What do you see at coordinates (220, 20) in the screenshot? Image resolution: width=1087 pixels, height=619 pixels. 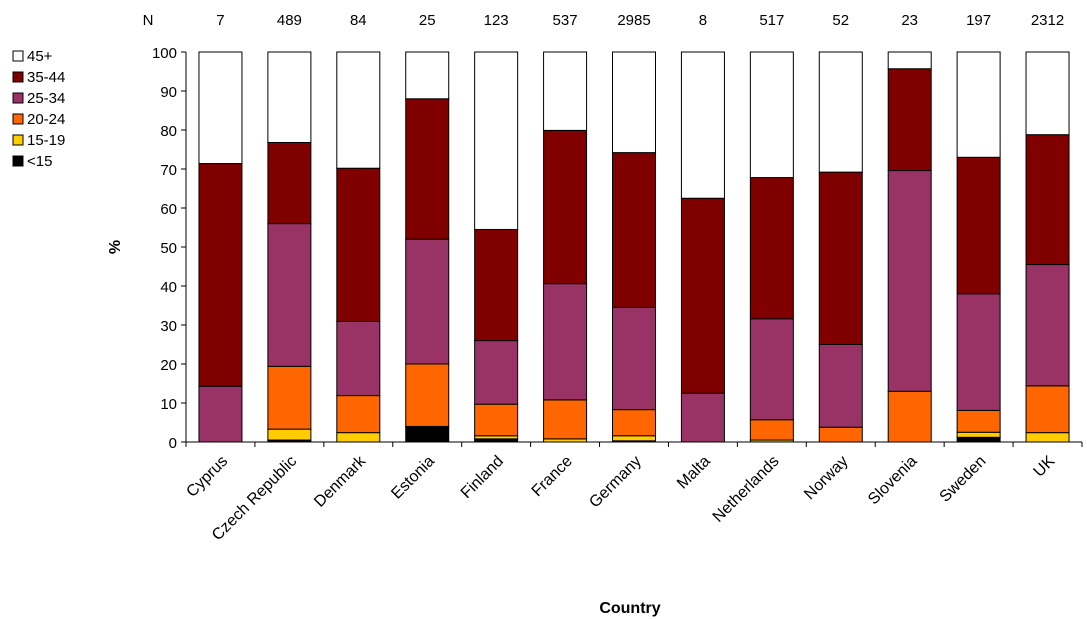 I see `n-value-label: 7` at bounding box center [220, 20].